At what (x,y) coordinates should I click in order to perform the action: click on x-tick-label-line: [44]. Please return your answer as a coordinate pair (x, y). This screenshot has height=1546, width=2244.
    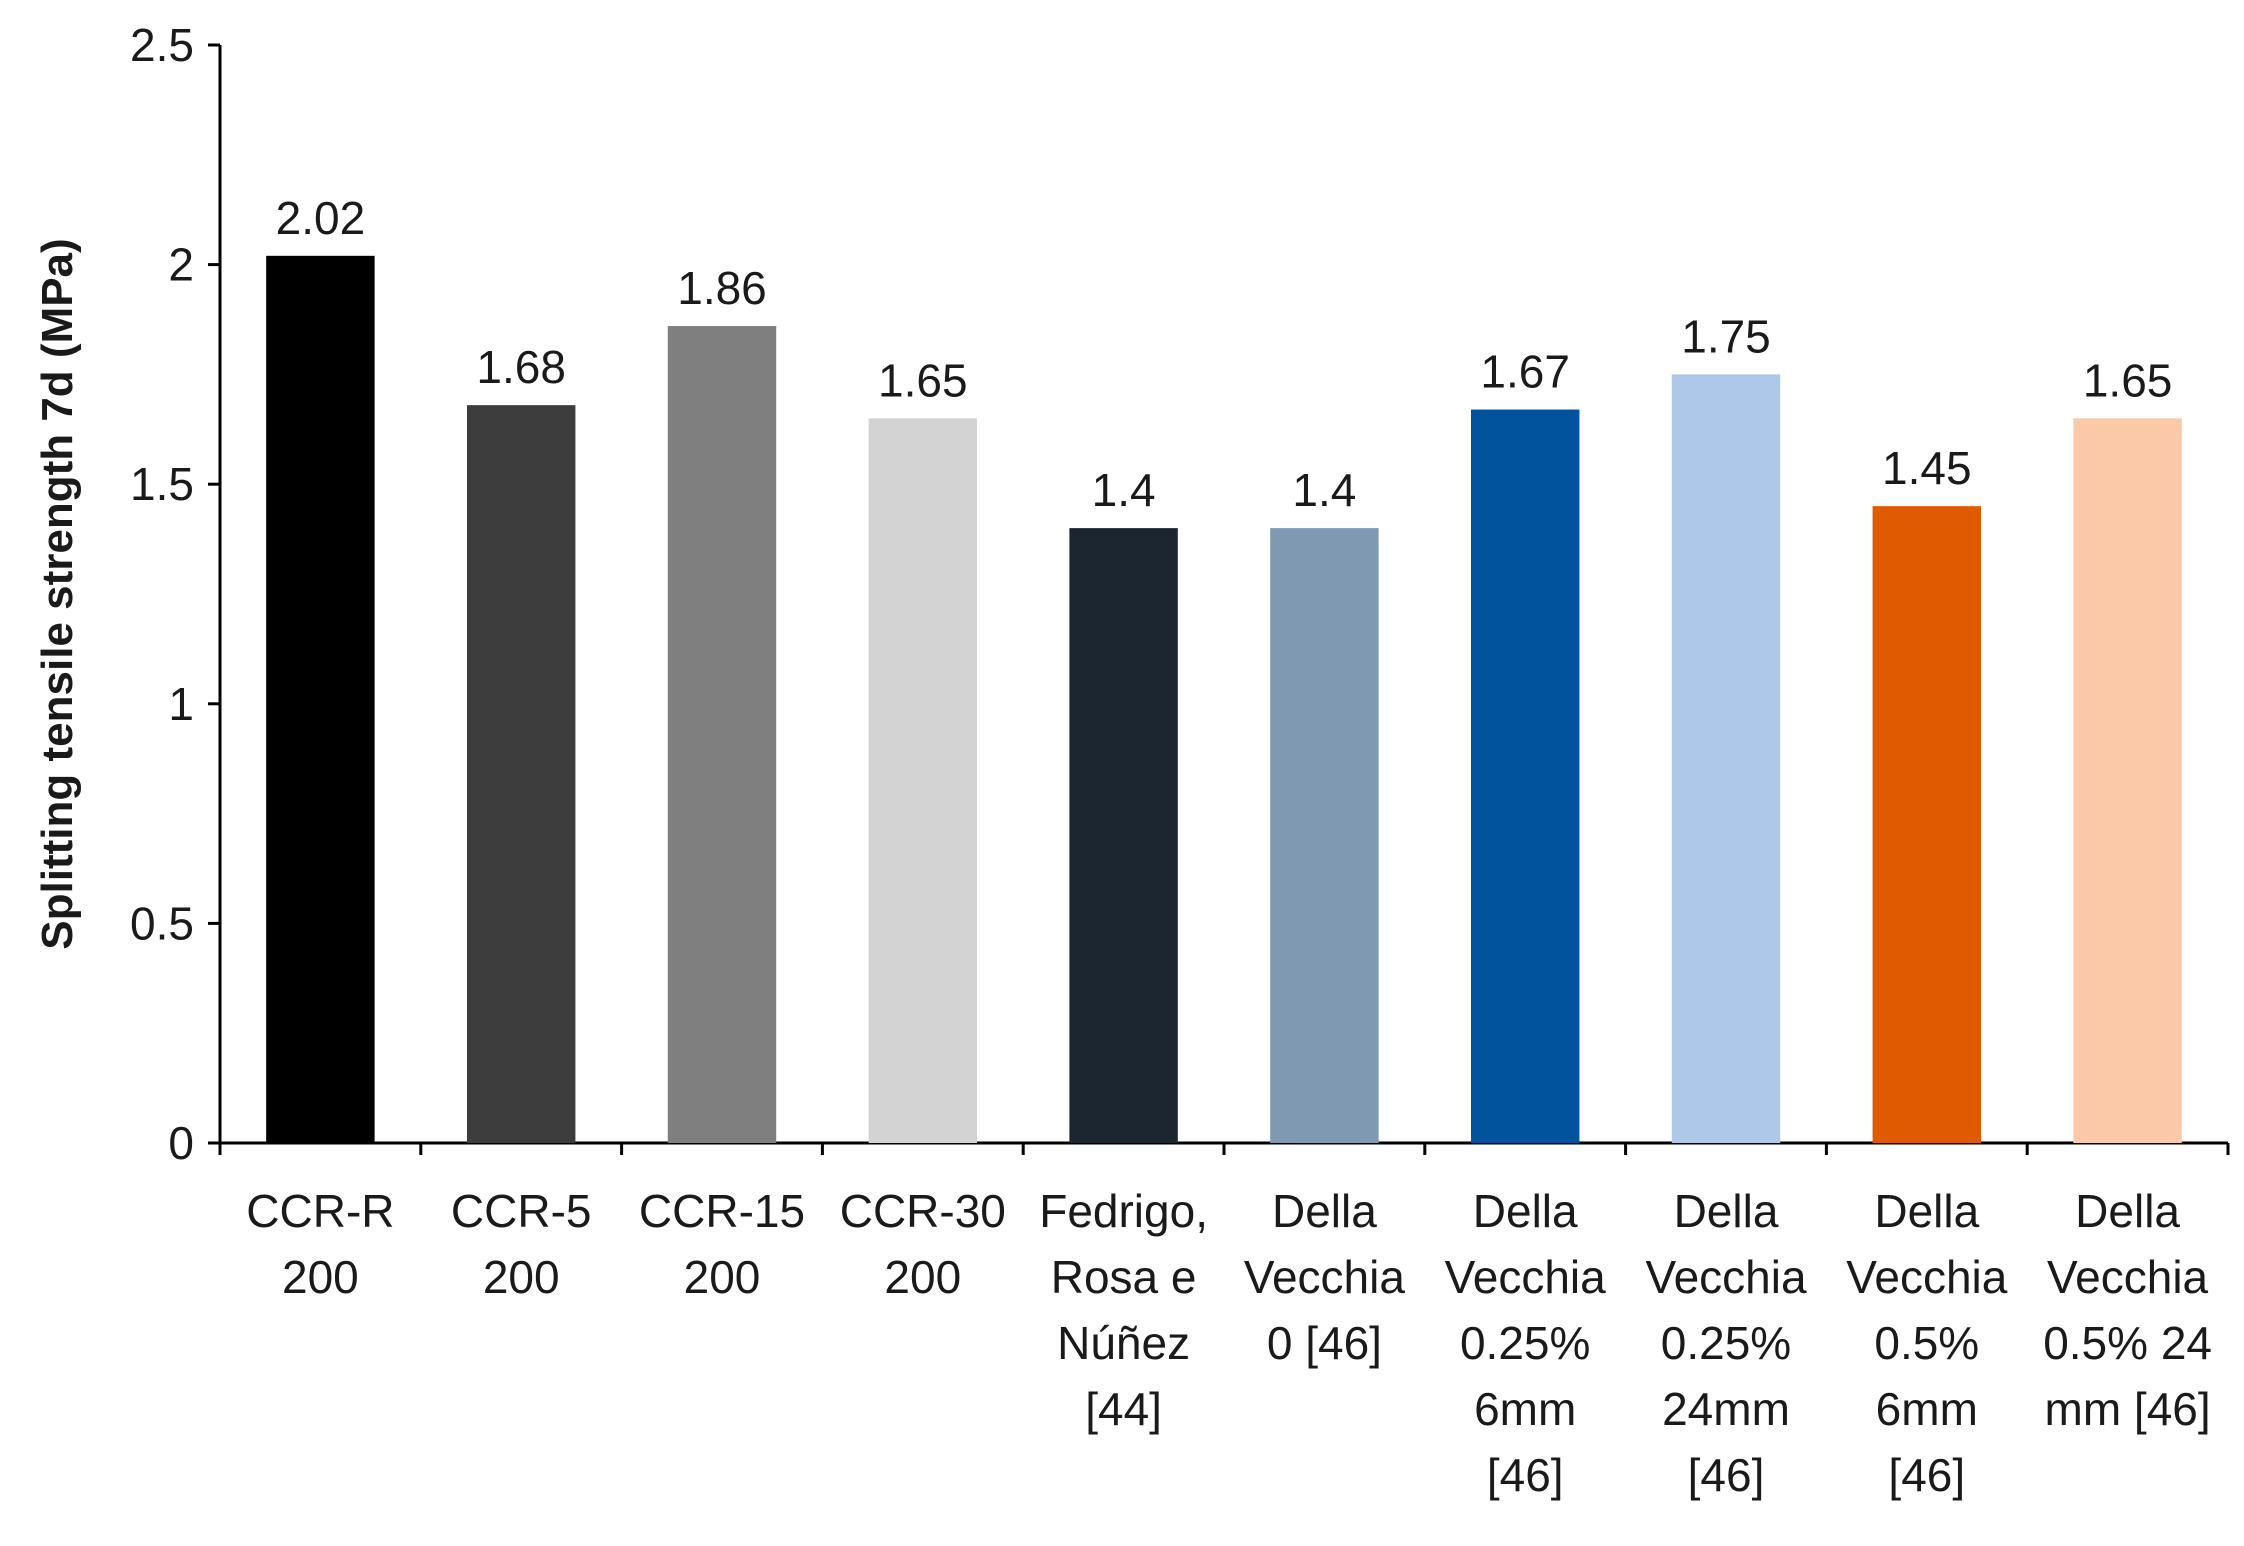
    Looking at the image, I should click on (1123, 1409).